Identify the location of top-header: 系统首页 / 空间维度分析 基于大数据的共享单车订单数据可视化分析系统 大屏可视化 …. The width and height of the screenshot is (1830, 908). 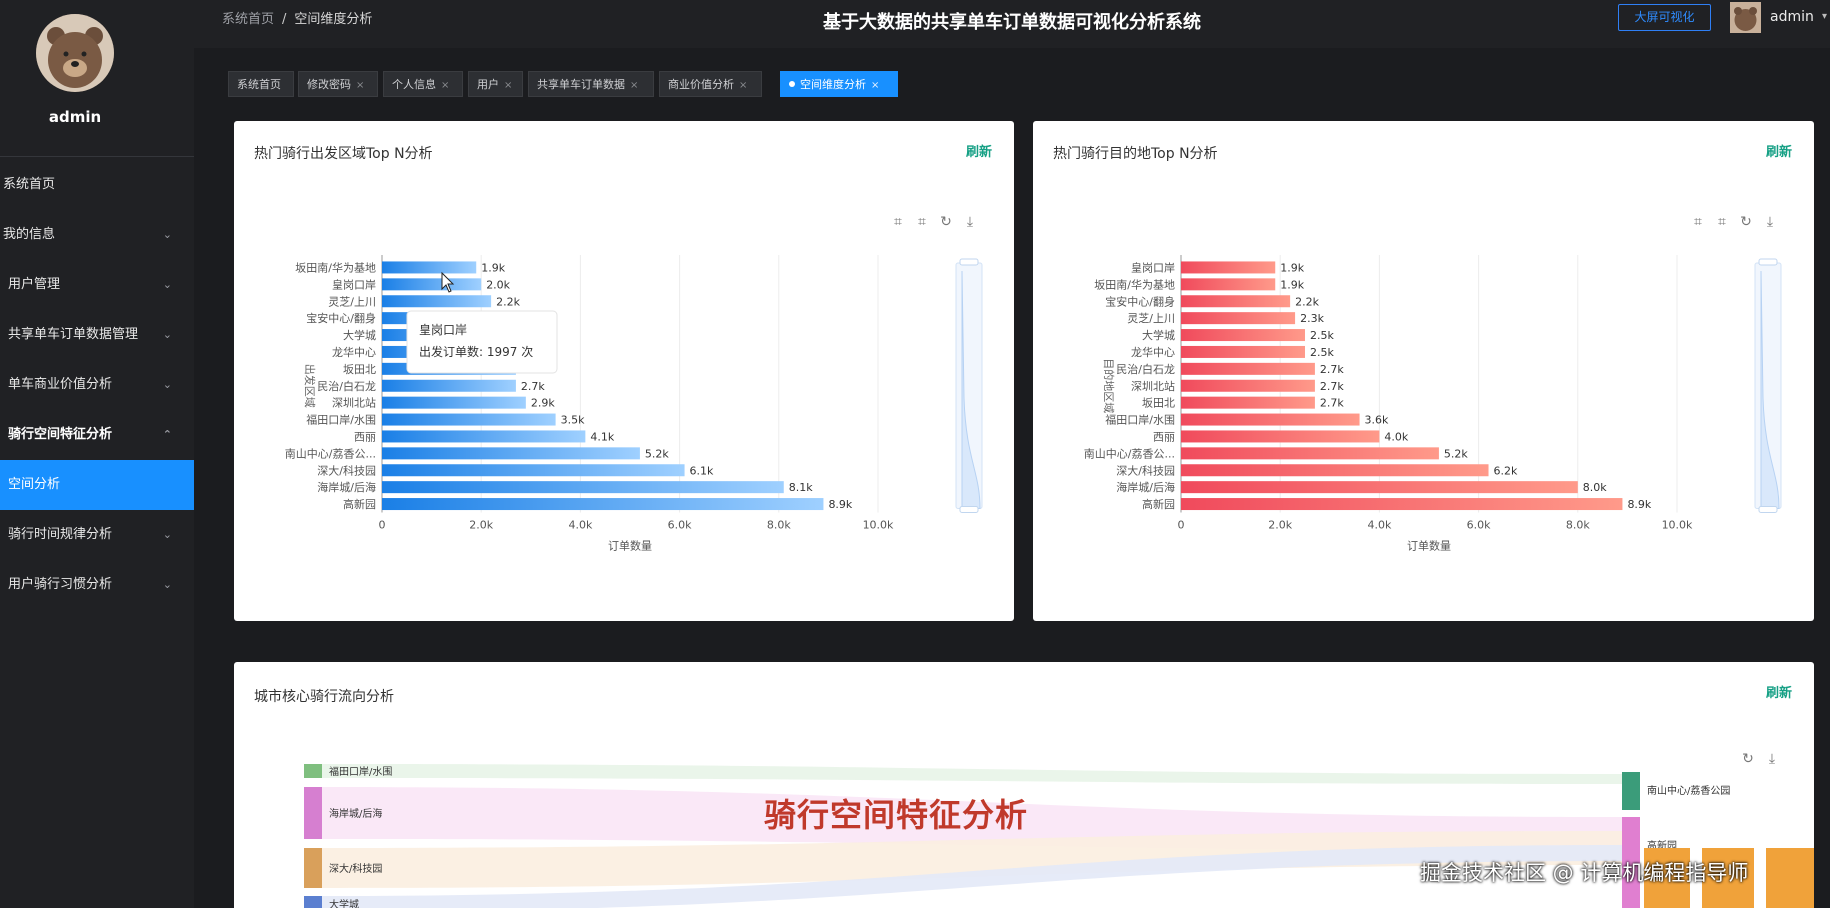
(1012, 24).